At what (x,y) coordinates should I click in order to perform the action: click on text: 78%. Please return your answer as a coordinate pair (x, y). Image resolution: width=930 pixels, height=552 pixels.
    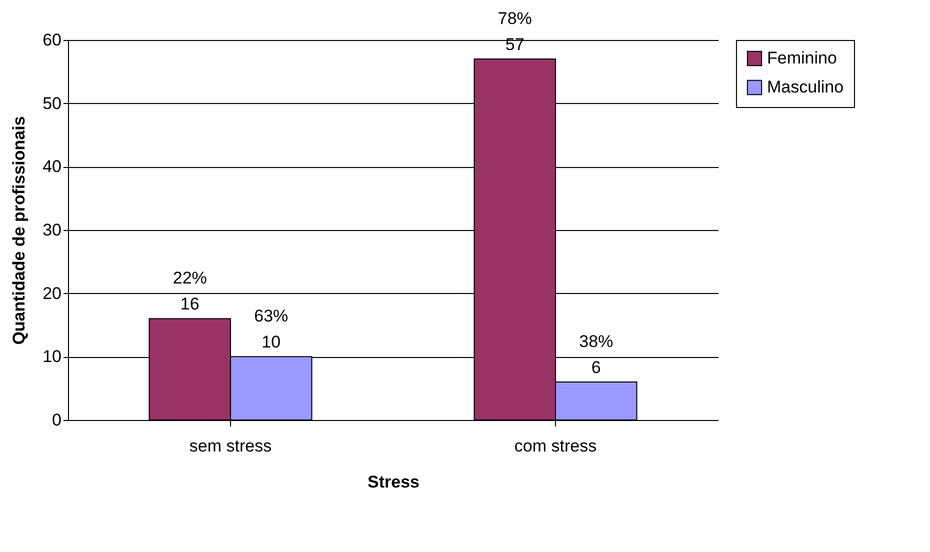
    Looking at the image, I should click on (515, 18).